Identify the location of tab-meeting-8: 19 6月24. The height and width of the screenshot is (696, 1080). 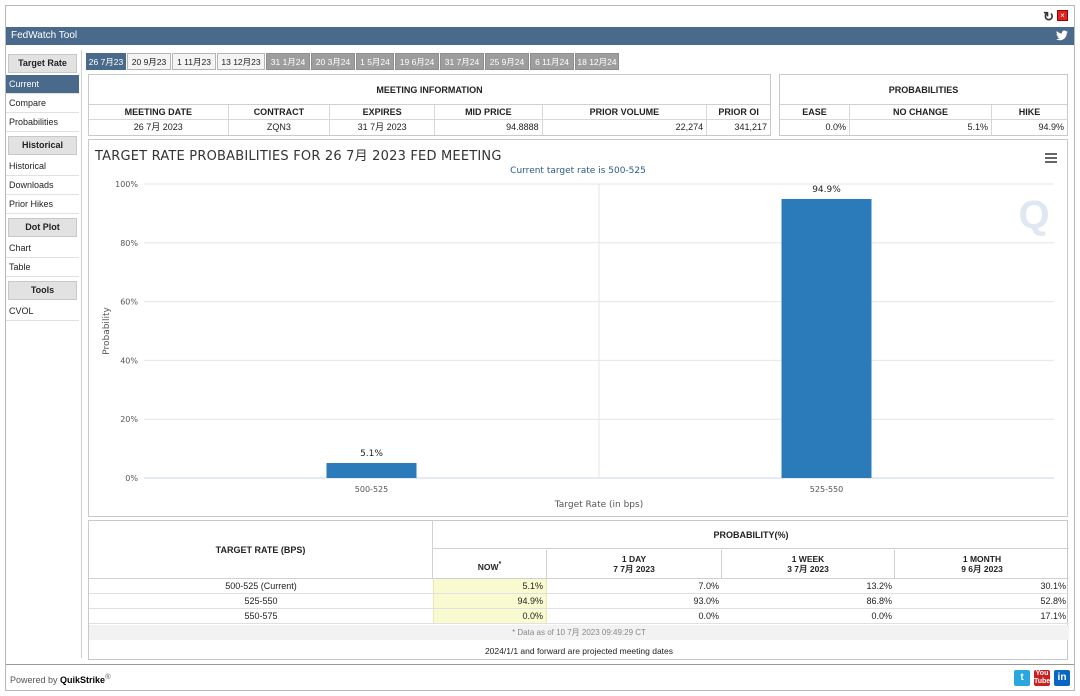
(417, 61).